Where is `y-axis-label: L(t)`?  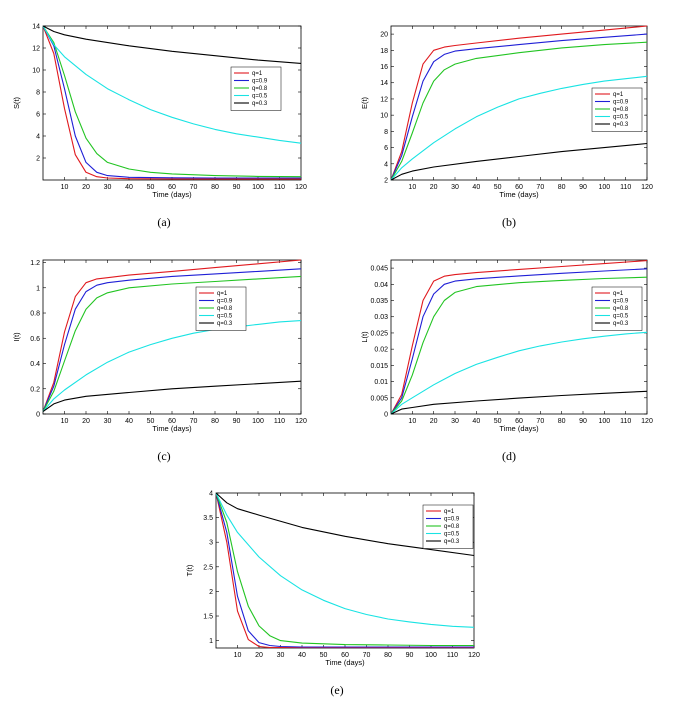
y-axis-label: L(t) is located at coordinates (364, 337).